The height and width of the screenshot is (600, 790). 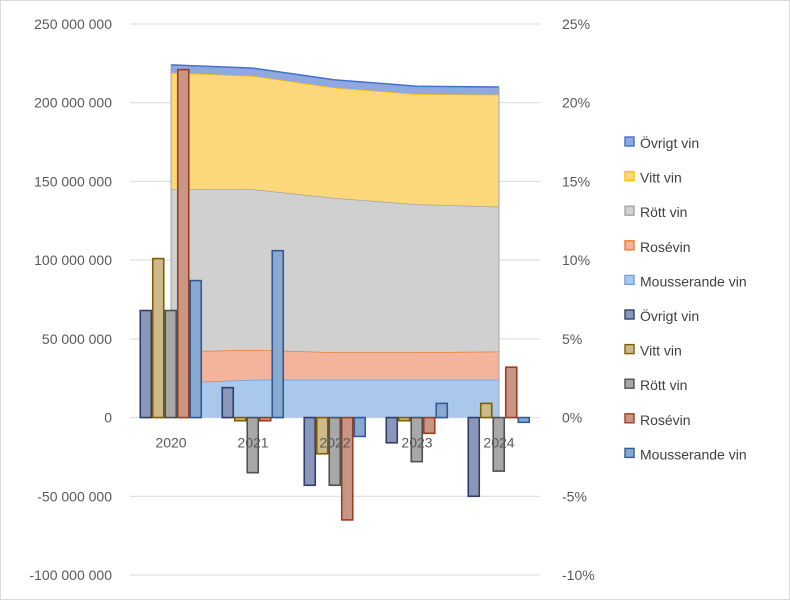 What do you see at coordinates (73, 260) in the screenshot?
I see `left-tick-label: 100 000 000` at bounding box center [73, 260].